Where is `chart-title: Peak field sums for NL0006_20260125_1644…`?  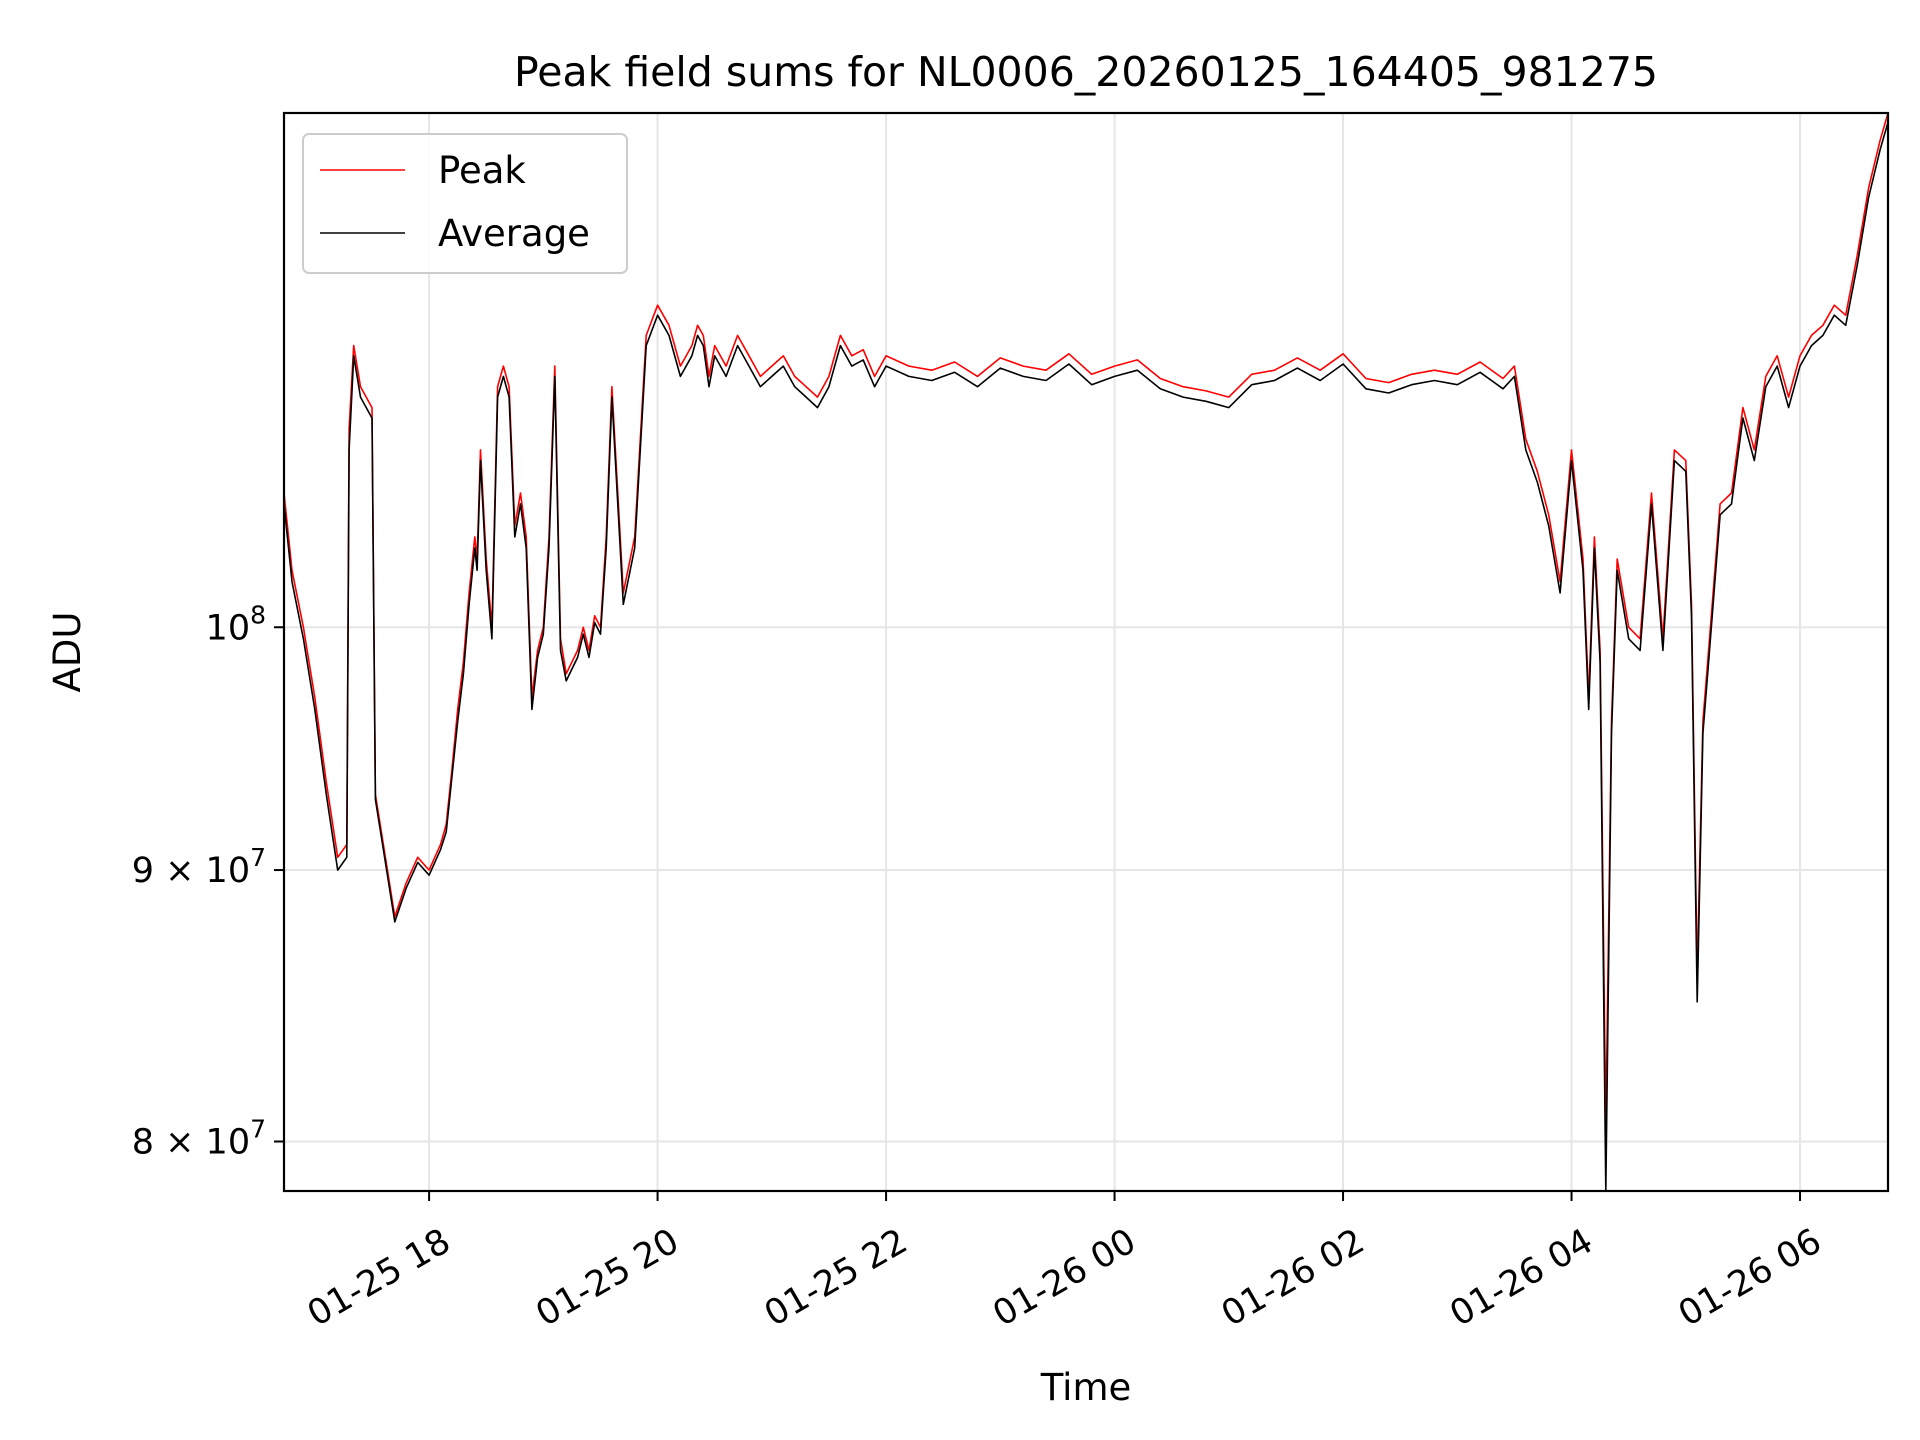 chart-title: Peak field sums for NL0006_20260125_1644… is located at coordinates (1086, 72).